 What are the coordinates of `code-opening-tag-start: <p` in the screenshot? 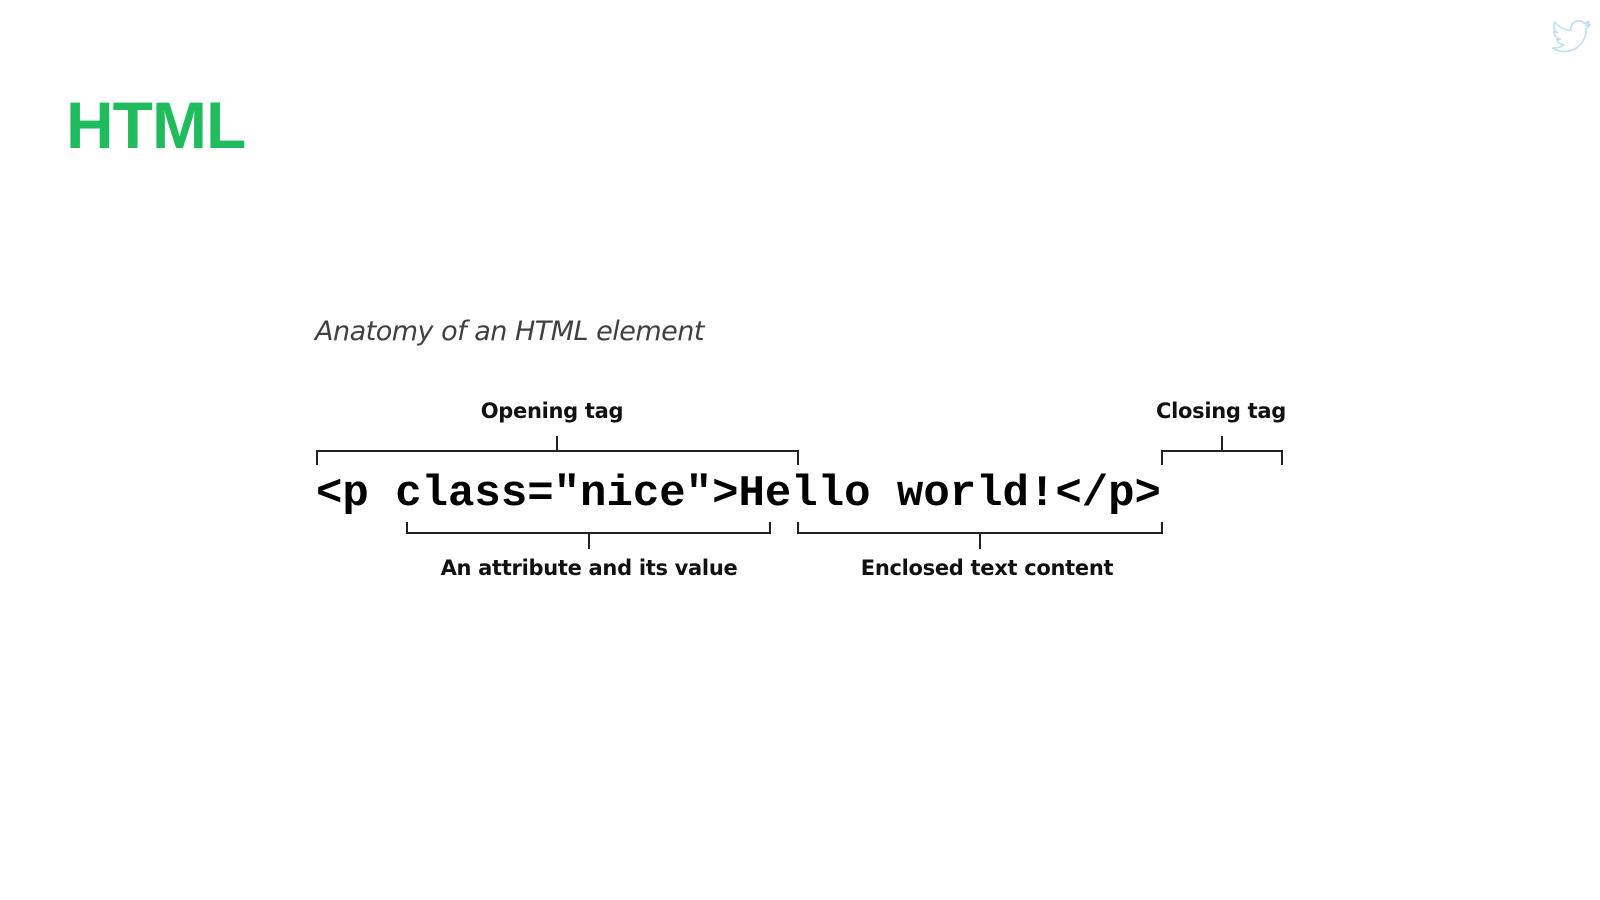 It's located at (356, 494).